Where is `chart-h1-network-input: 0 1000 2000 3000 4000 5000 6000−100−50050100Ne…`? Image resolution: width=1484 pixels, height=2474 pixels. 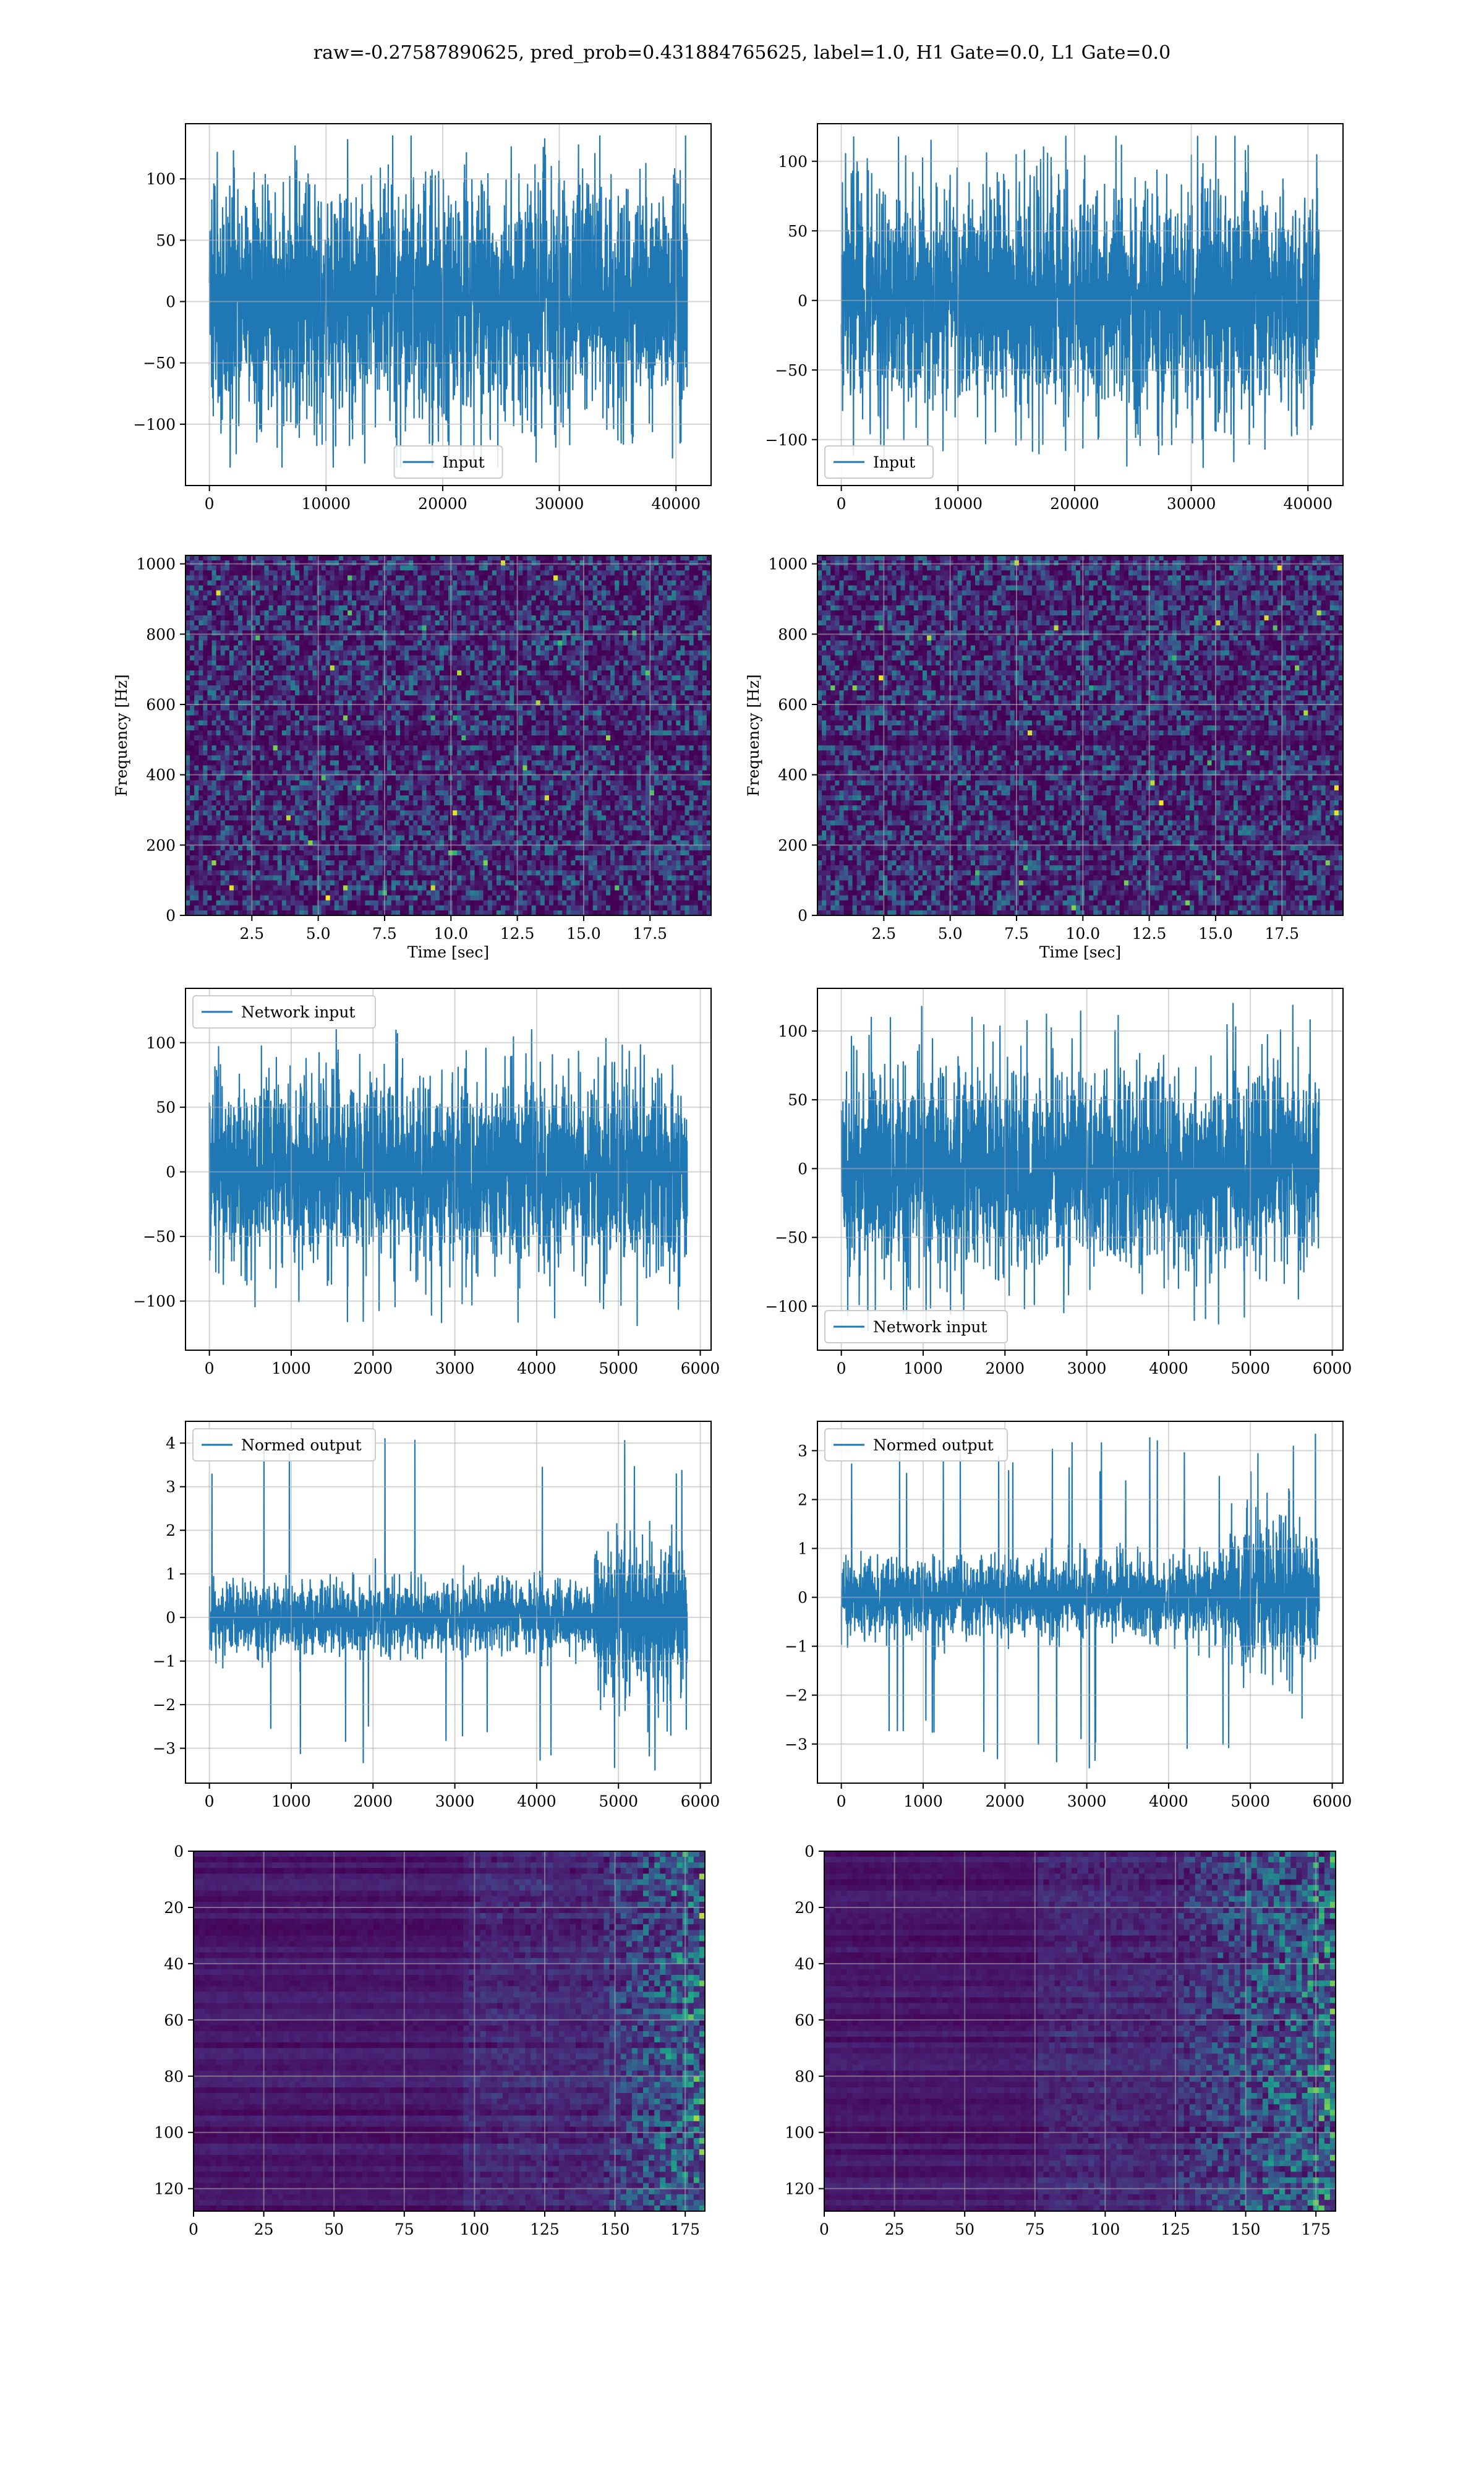
chart-h1-network-input: 0 1000 2000 3000 4000 5000 6000−100−50050100Ne… is located at coordinates (426, 1182).